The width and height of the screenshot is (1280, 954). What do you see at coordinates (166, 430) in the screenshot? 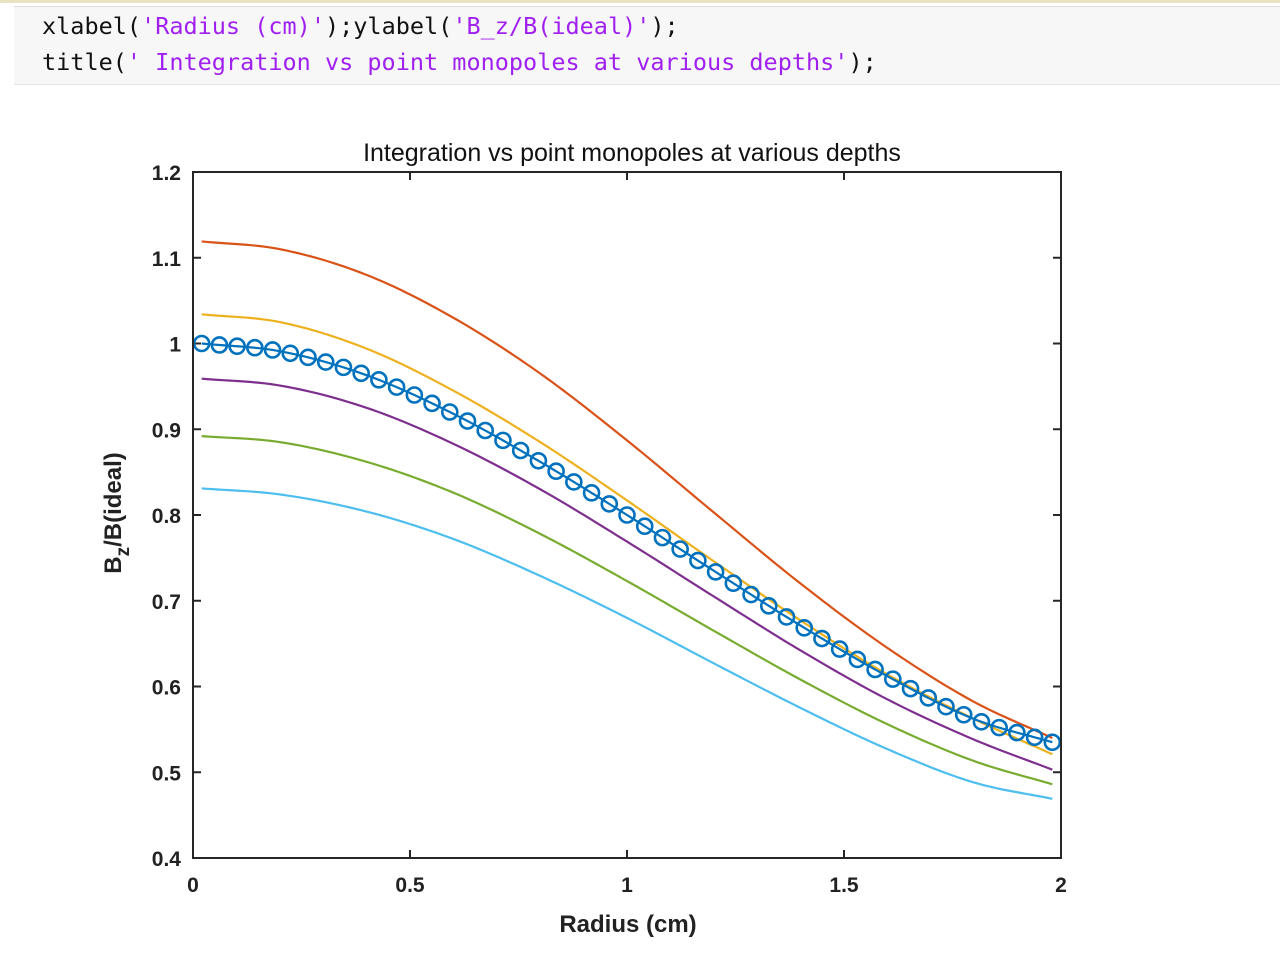
I see `y-tick-label: 0.9` at bounding box center [166, 430].